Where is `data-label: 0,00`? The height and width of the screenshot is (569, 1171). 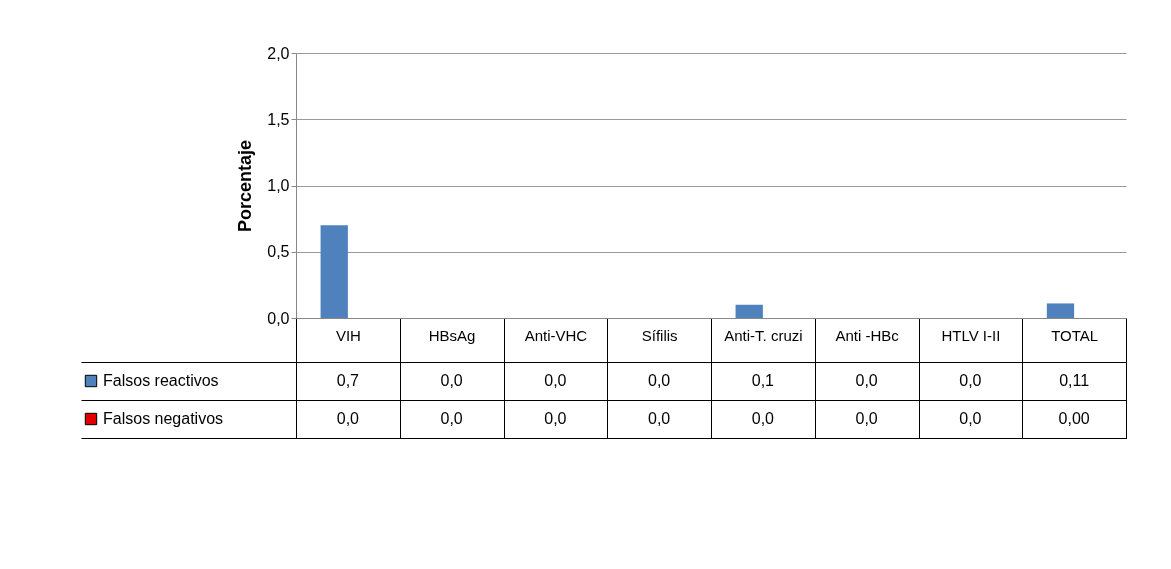 data-label: 0,00 is located at coordinates (1074, 418).